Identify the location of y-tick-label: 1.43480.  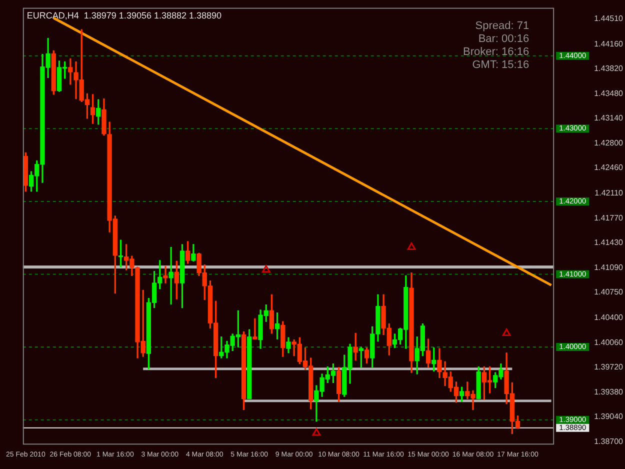
(609, 93).